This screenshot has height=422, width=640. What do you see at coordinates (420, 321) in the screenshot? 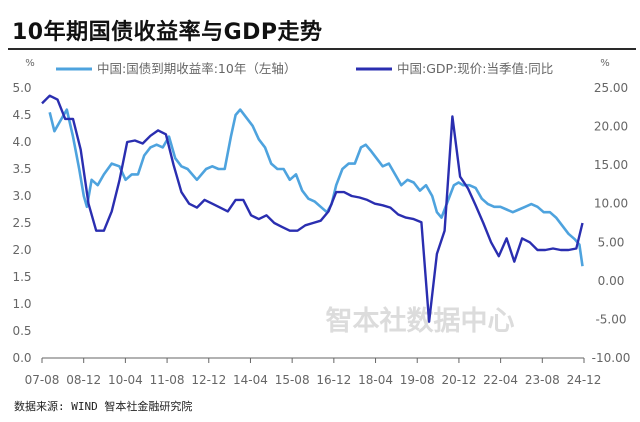
I see `watermark: 智本社数据中心` at bounding box center [420, 321].